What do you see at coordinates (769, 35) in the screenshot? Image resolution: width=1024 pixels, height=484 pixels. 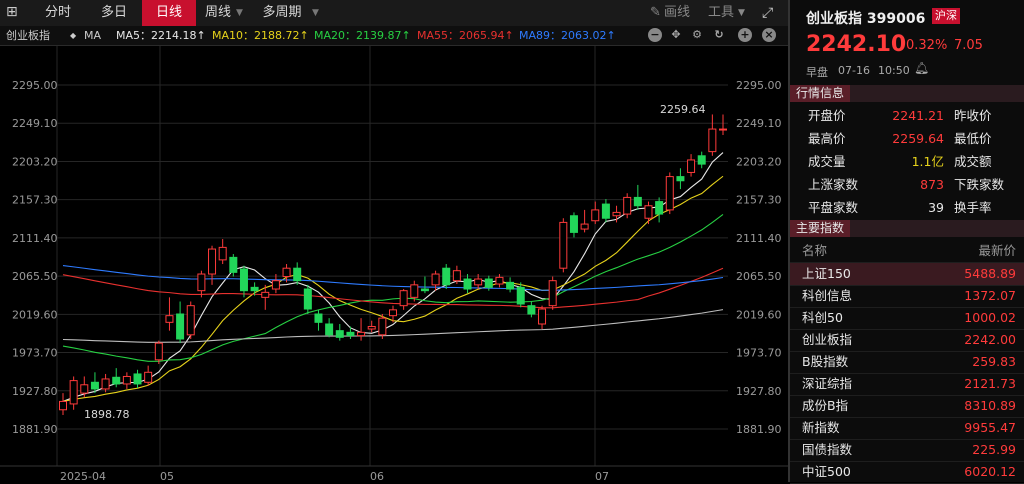 I see `close-icon: ×` at bounding box center [769, 35].